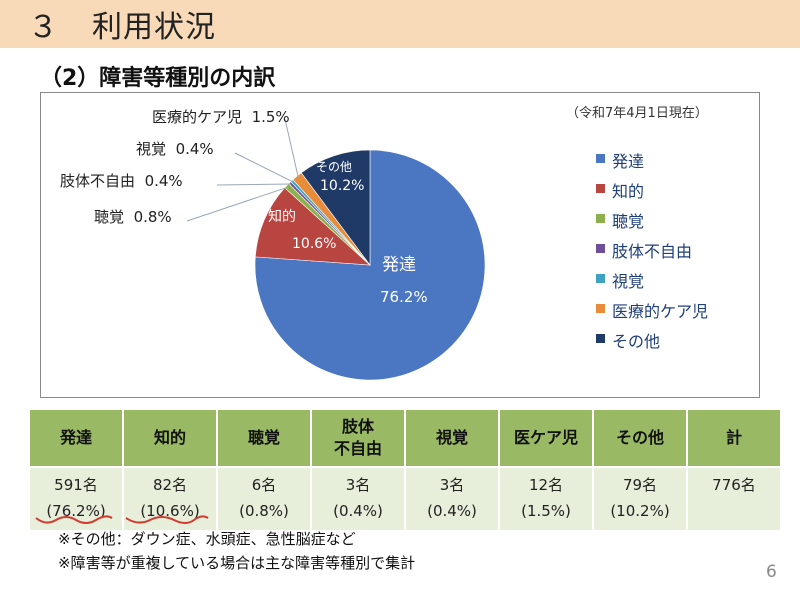 Image resolution: width=800 pixels, height=590 pixels. Describe the element at coordinates (400, 24) in the screenshot. I see `header-band` at that location.